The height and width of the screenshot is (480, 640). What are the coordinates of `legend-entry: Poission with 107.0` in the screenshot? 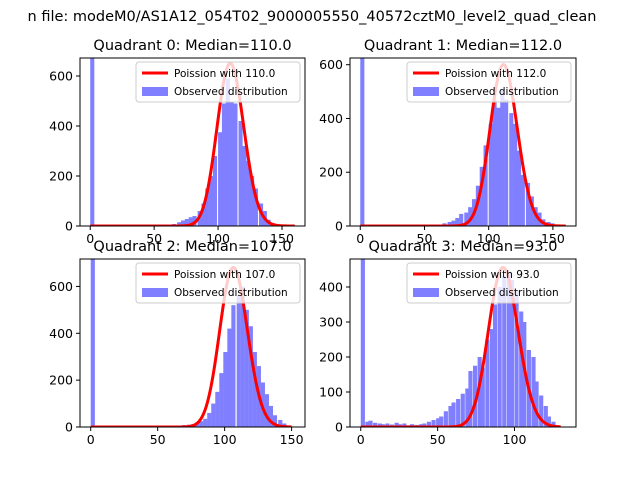 It's located at (224, 275).